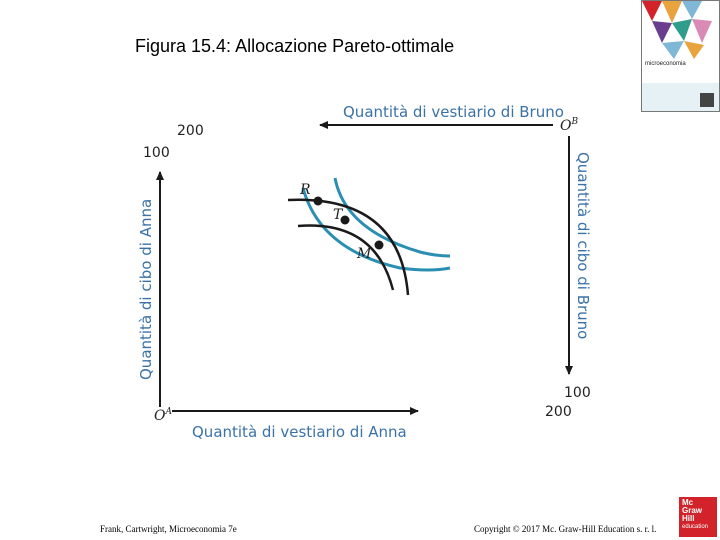 This screenshot has height=540, width=720. I want to click on slide-title: Figura 15.4: Allocazione Pareto-ottimale, so click(295, 46).